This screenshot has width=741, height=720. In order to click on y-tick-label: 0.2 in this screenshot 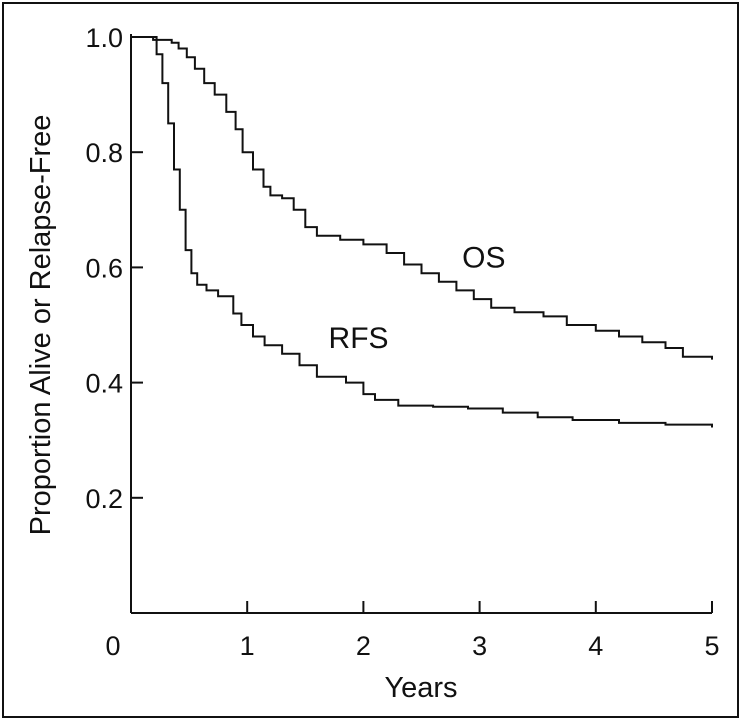, I will do `click(104, 499)`.